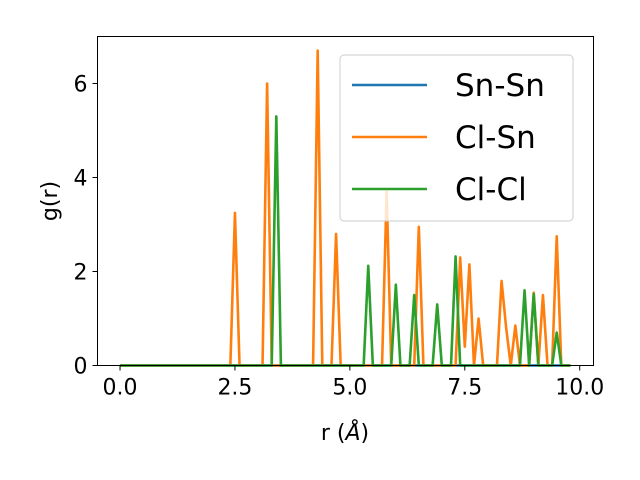  Describe the element at coordinates (500, 86) in the screenshot. I see `legend-label-0: Sn-Sn` at that location.